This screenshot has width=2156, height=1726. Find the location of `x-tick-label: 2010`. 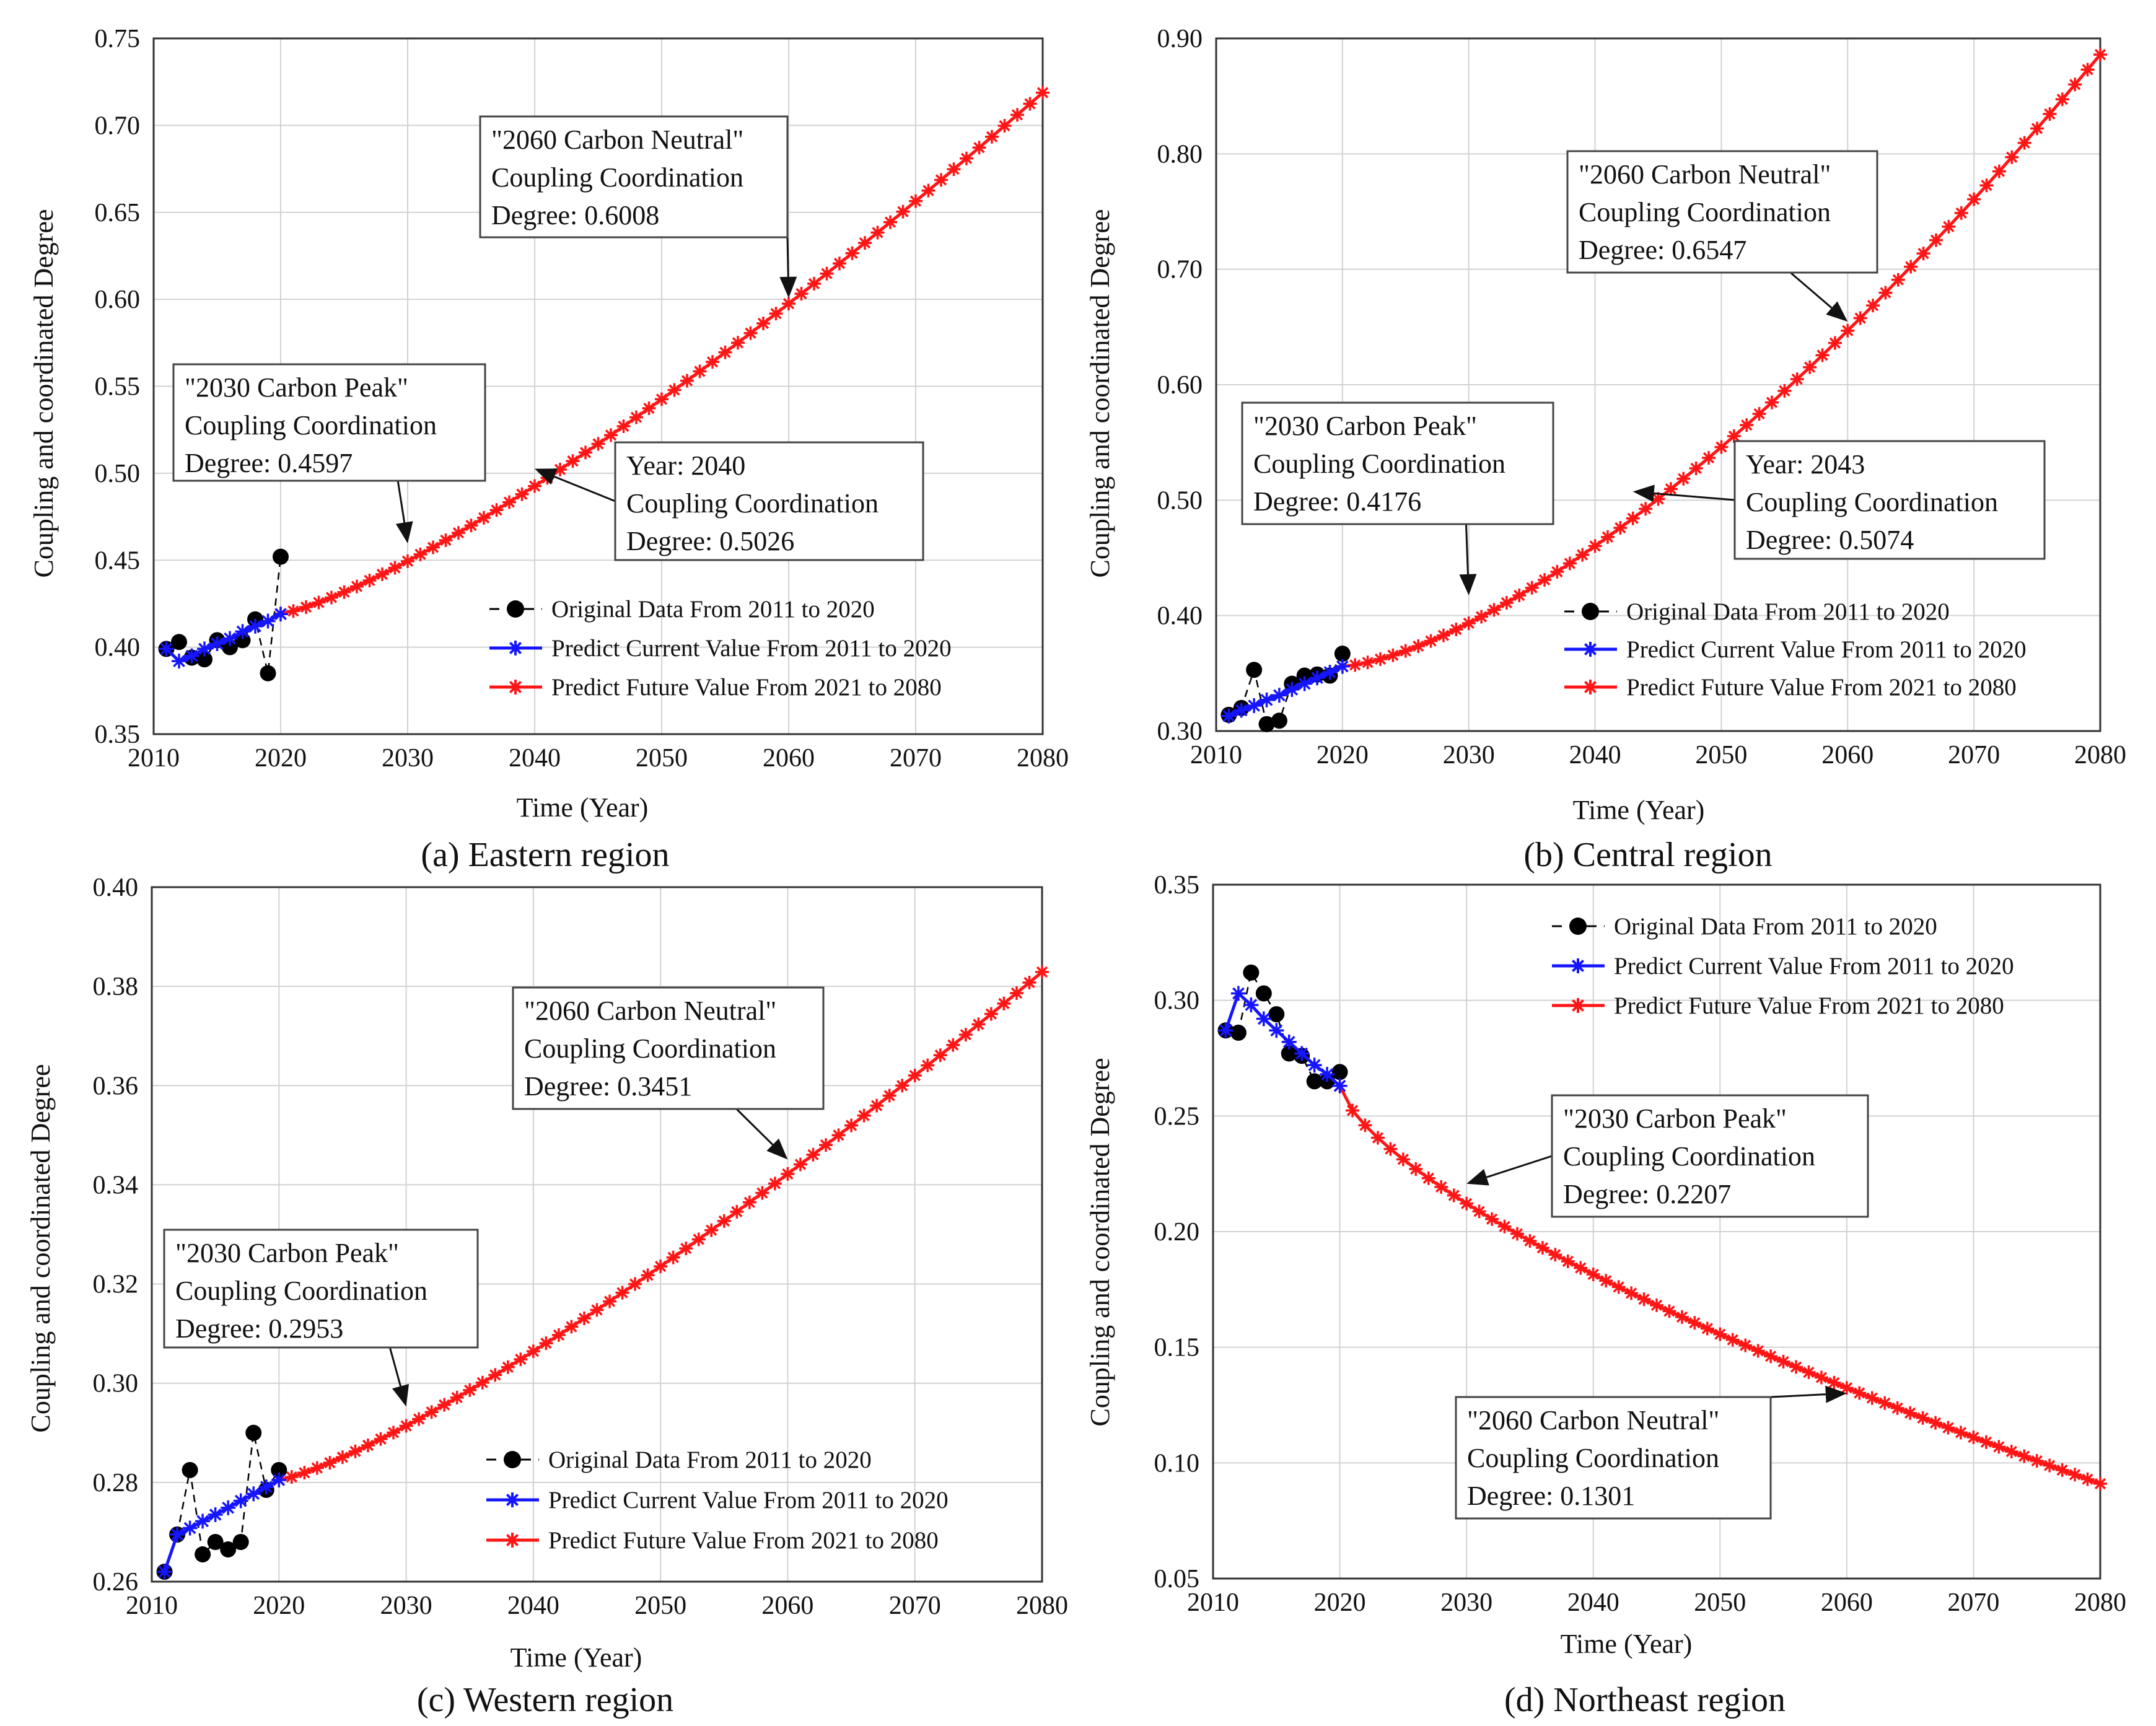

x-tick-label: 2010 is located at coordinates (152, 1606).